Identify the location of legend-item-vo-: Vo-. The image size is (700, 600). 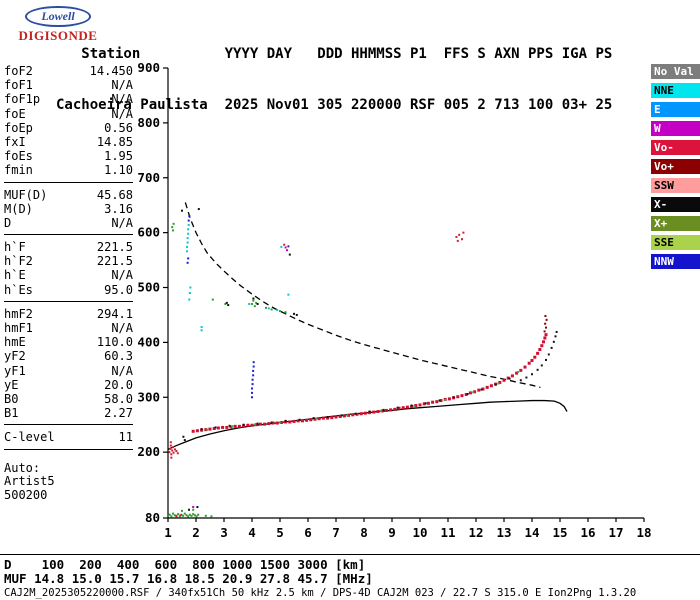
(675, 147).